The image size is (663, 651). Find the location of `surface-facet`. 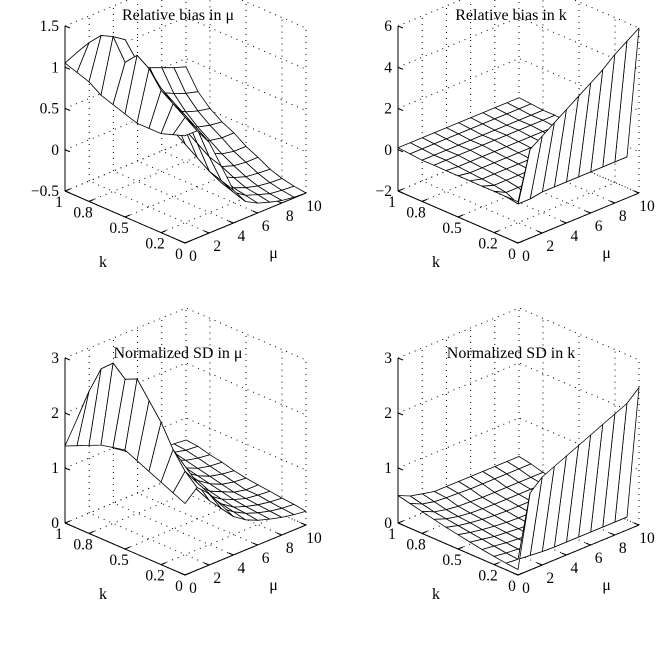

surface-facet is located at coordinates (518, 531).